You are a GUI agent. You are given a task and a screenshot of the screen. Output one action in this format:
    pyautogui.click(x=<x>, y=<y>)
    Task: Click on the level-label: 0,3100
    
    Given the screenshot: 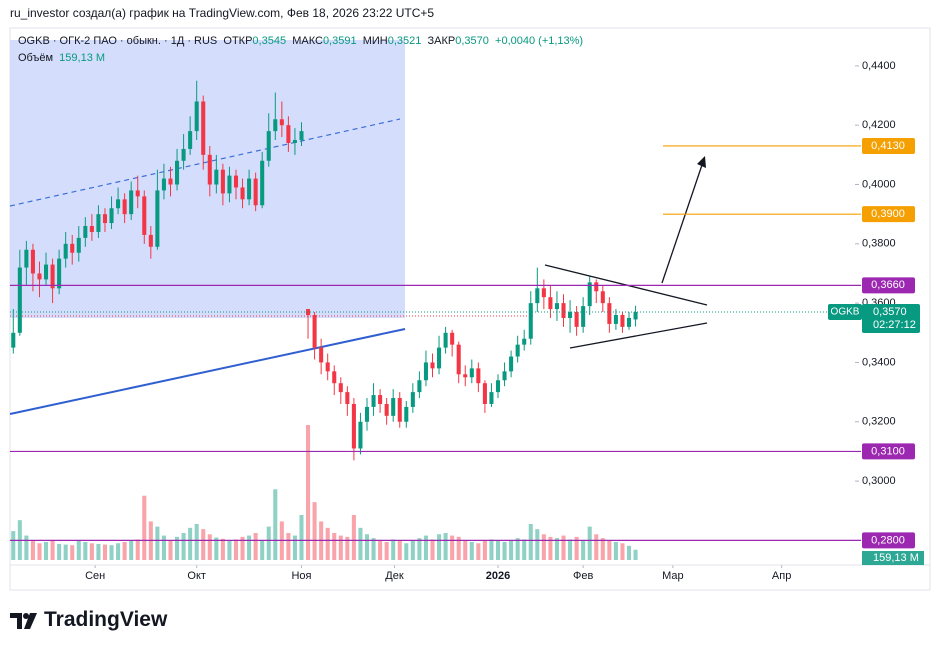 What is the action you would take?
    pyautogui.click(x=888, y=451)
    